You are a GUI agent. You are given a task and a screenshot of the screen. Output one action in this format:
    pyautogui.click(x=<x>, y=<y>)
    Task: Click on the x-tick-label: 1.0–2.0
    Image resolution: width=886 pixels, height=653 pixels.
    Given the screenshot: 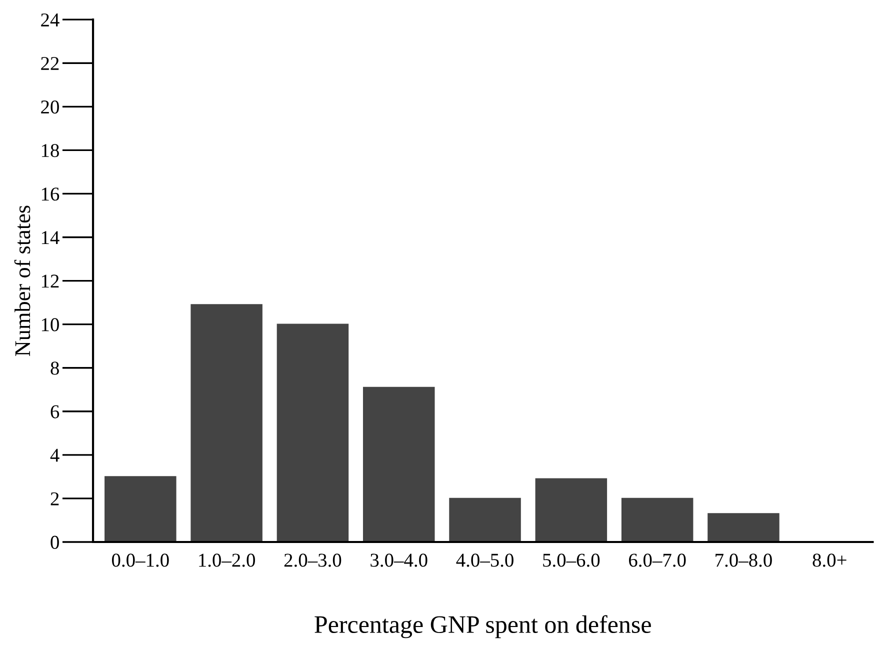 What is the action you would take?
    pyautogui.click(x=227, y=560)
    